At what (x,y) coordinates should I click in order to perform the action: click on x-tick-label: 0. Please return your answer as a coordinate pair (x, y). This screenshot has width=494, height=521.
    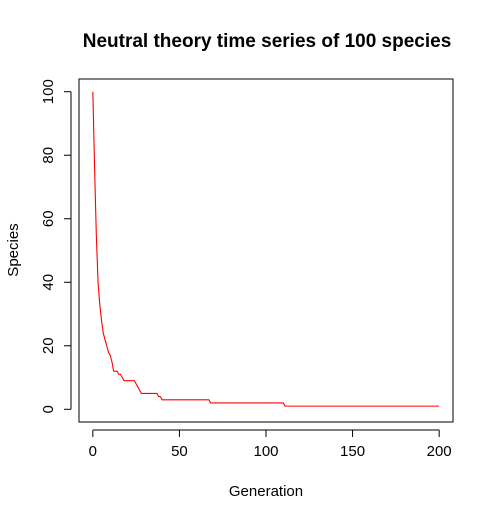
    Looking at the image, I should click on (93, 451).